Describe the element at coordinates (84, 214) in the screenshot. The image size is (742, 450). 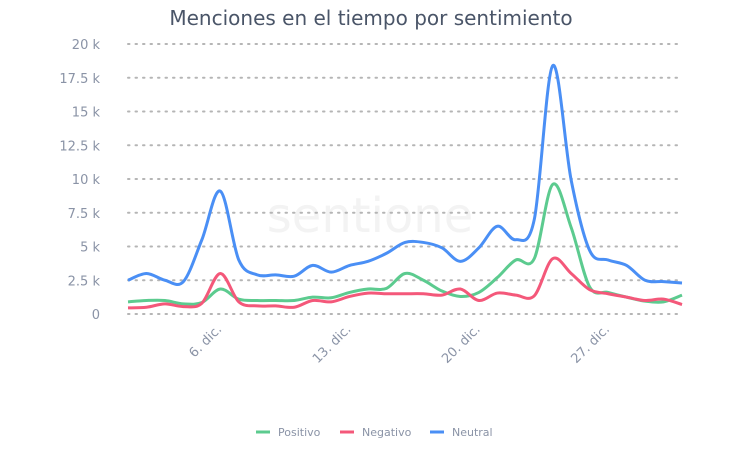
I see `y-tick-label: 7.5 k` at that location.